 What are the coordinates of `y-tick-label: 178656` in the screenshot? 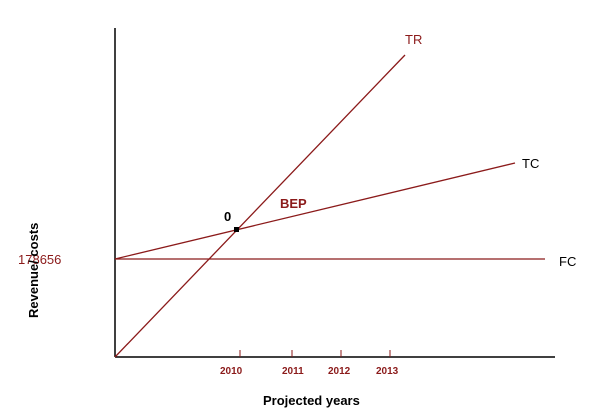 It's located at (39, 259).